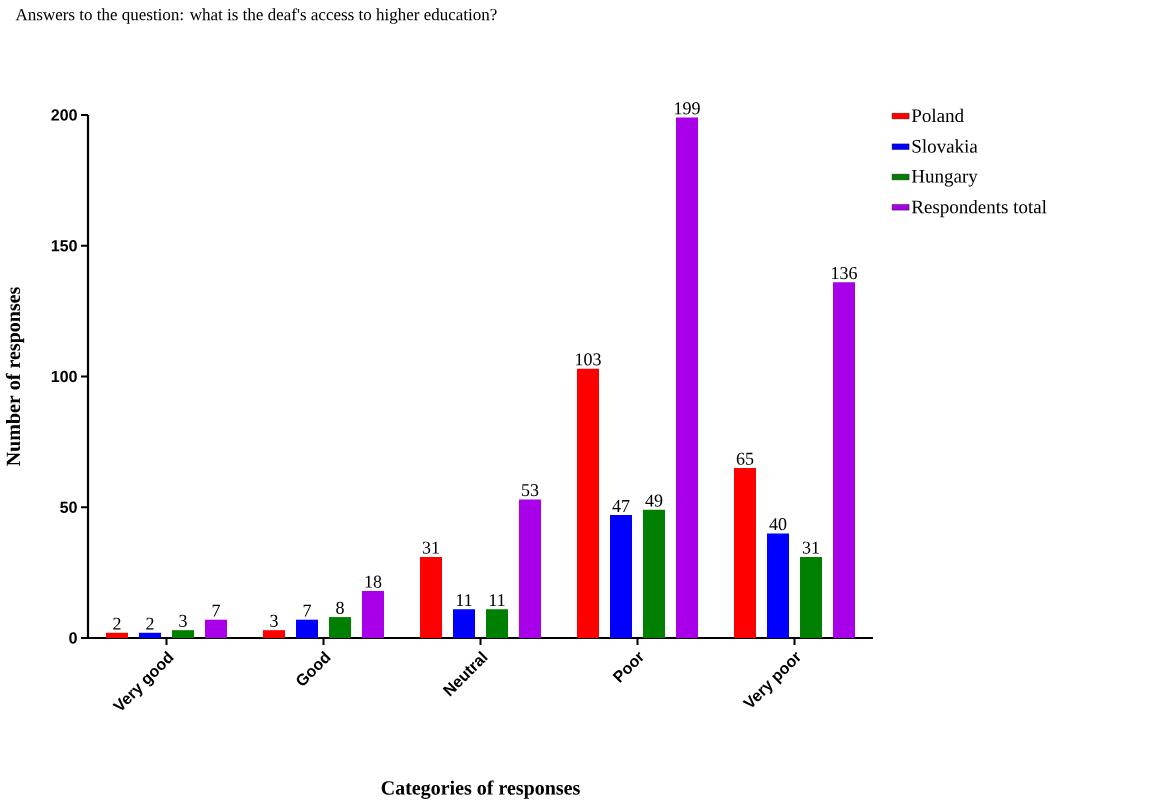 Image resolution: width=1166 pixels, height=804 pixels. I want to click on data-label: 103, so click(588, 359).